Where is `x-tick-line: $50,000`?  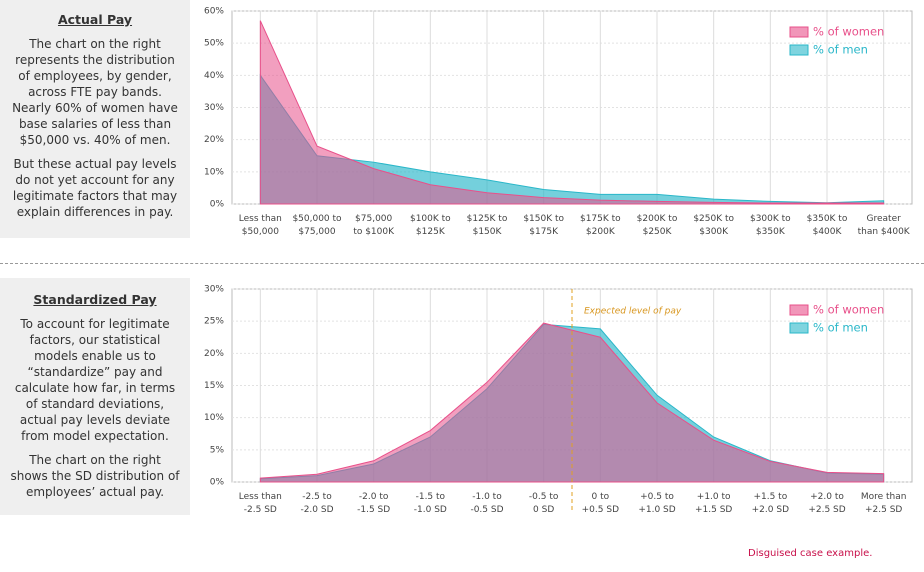 x-tick-line: $50,000 is located at coordinates (260, 232).